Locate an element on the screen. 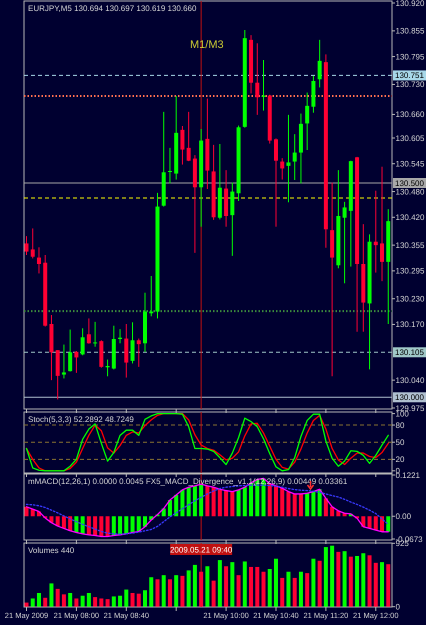 The height and width of the screenshot is (625, 426). ref-line-label: 2009.05.21 09:40 is located at coordinates (201, 549).